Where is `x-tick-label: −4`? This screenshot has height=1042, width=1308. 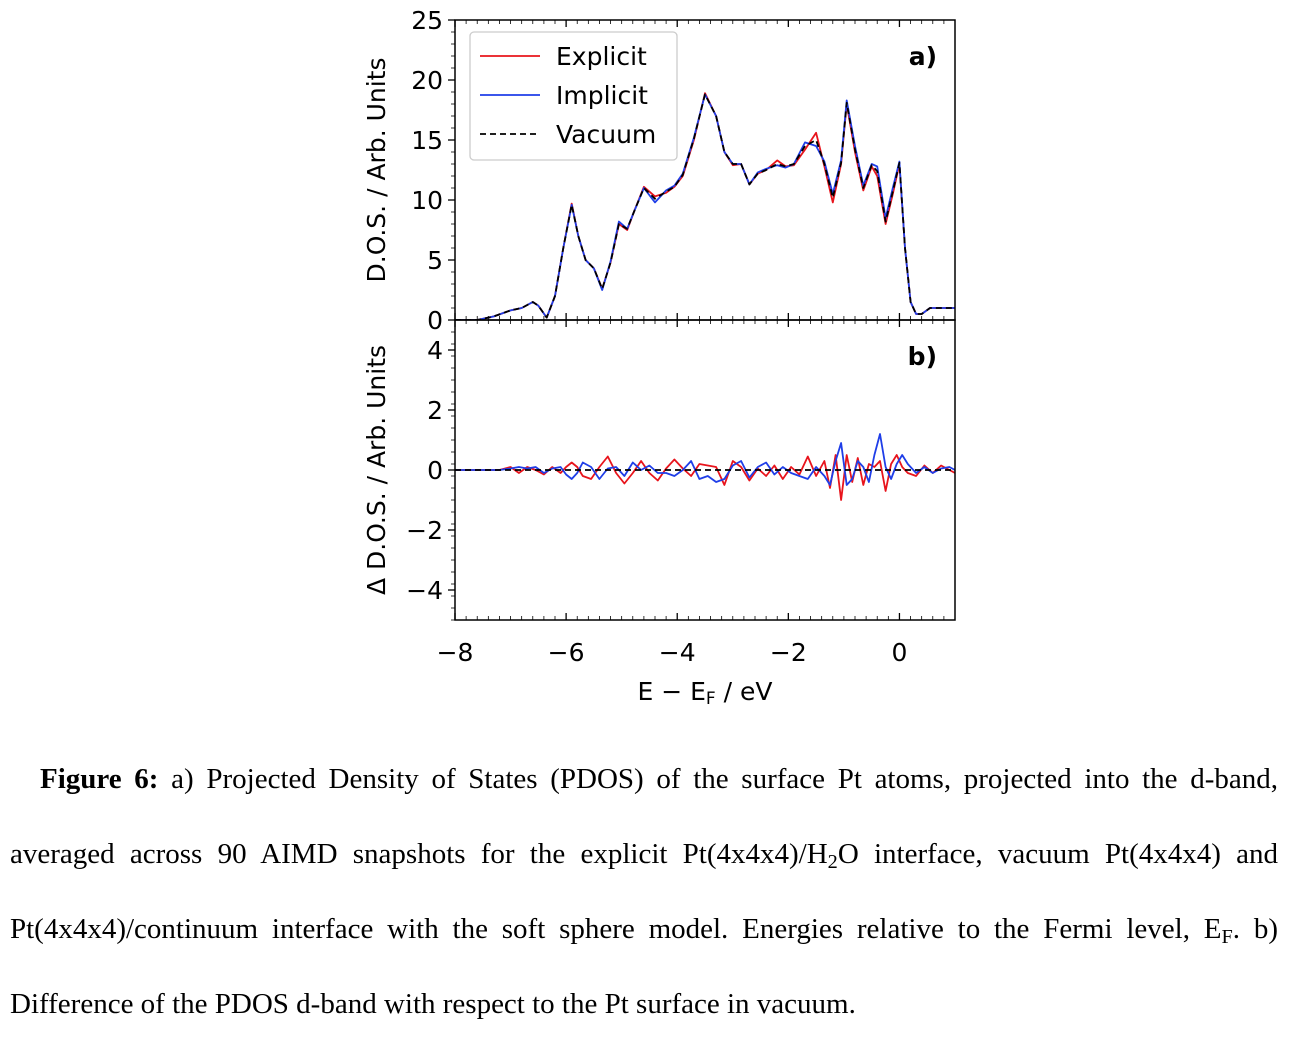 x-tick-label: −4 is located at coordinates (677, 652).